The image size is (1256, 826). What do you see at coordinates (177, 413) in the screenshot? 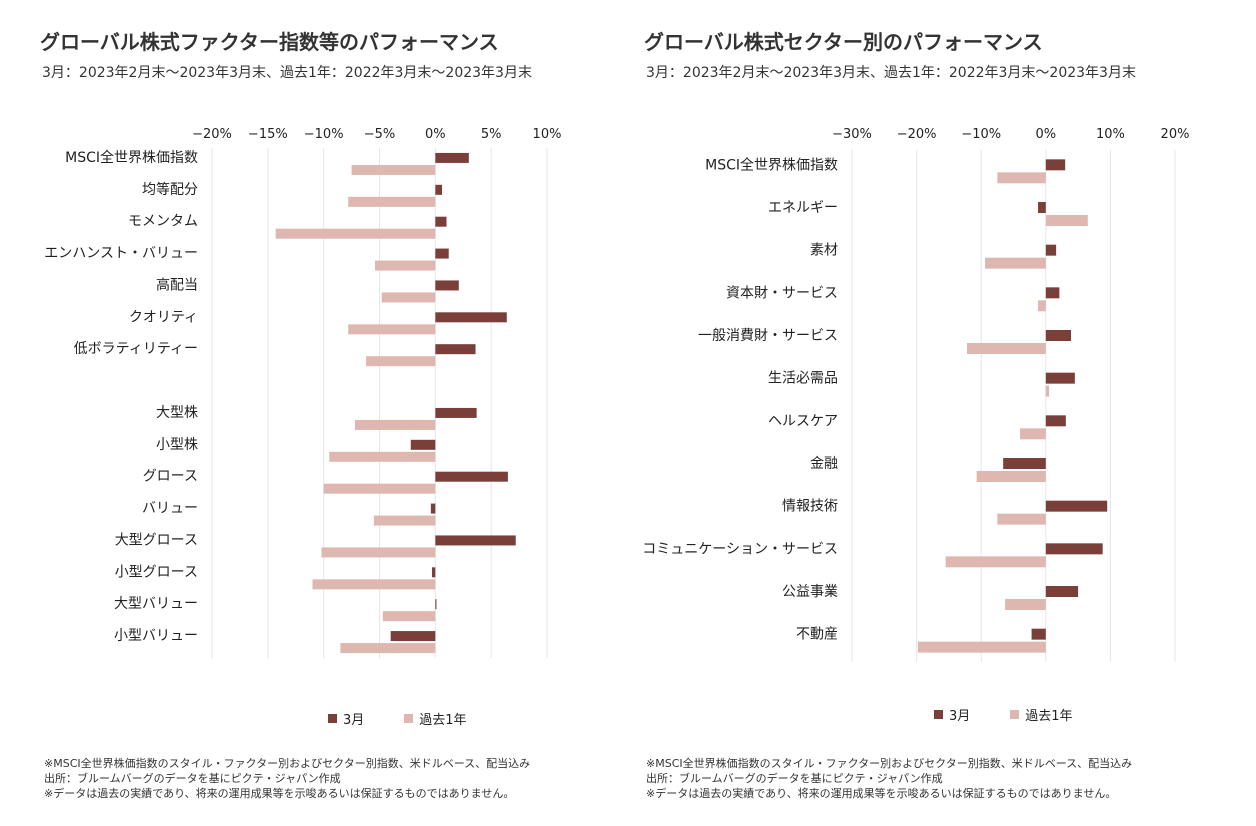
I see `category-label: 大型株` at bounding box center [177, 413].